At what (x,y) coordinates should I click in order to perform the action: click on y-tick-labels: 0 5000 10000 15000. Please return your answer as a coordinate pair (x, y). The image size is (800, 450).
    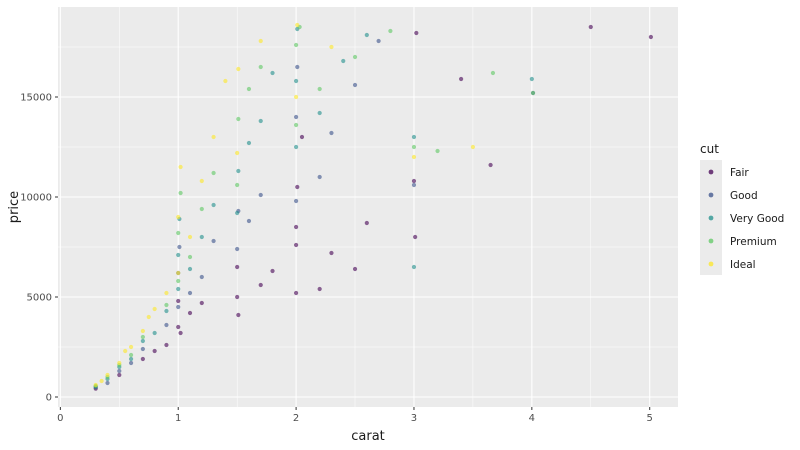
    Looking at the image, I should click on (36, 248).